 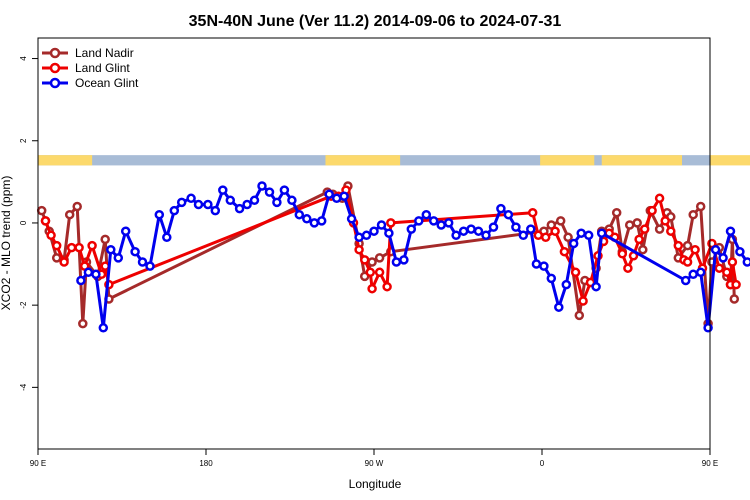 I want to click on y-tick-label: -2, so click(x=23, y=305).